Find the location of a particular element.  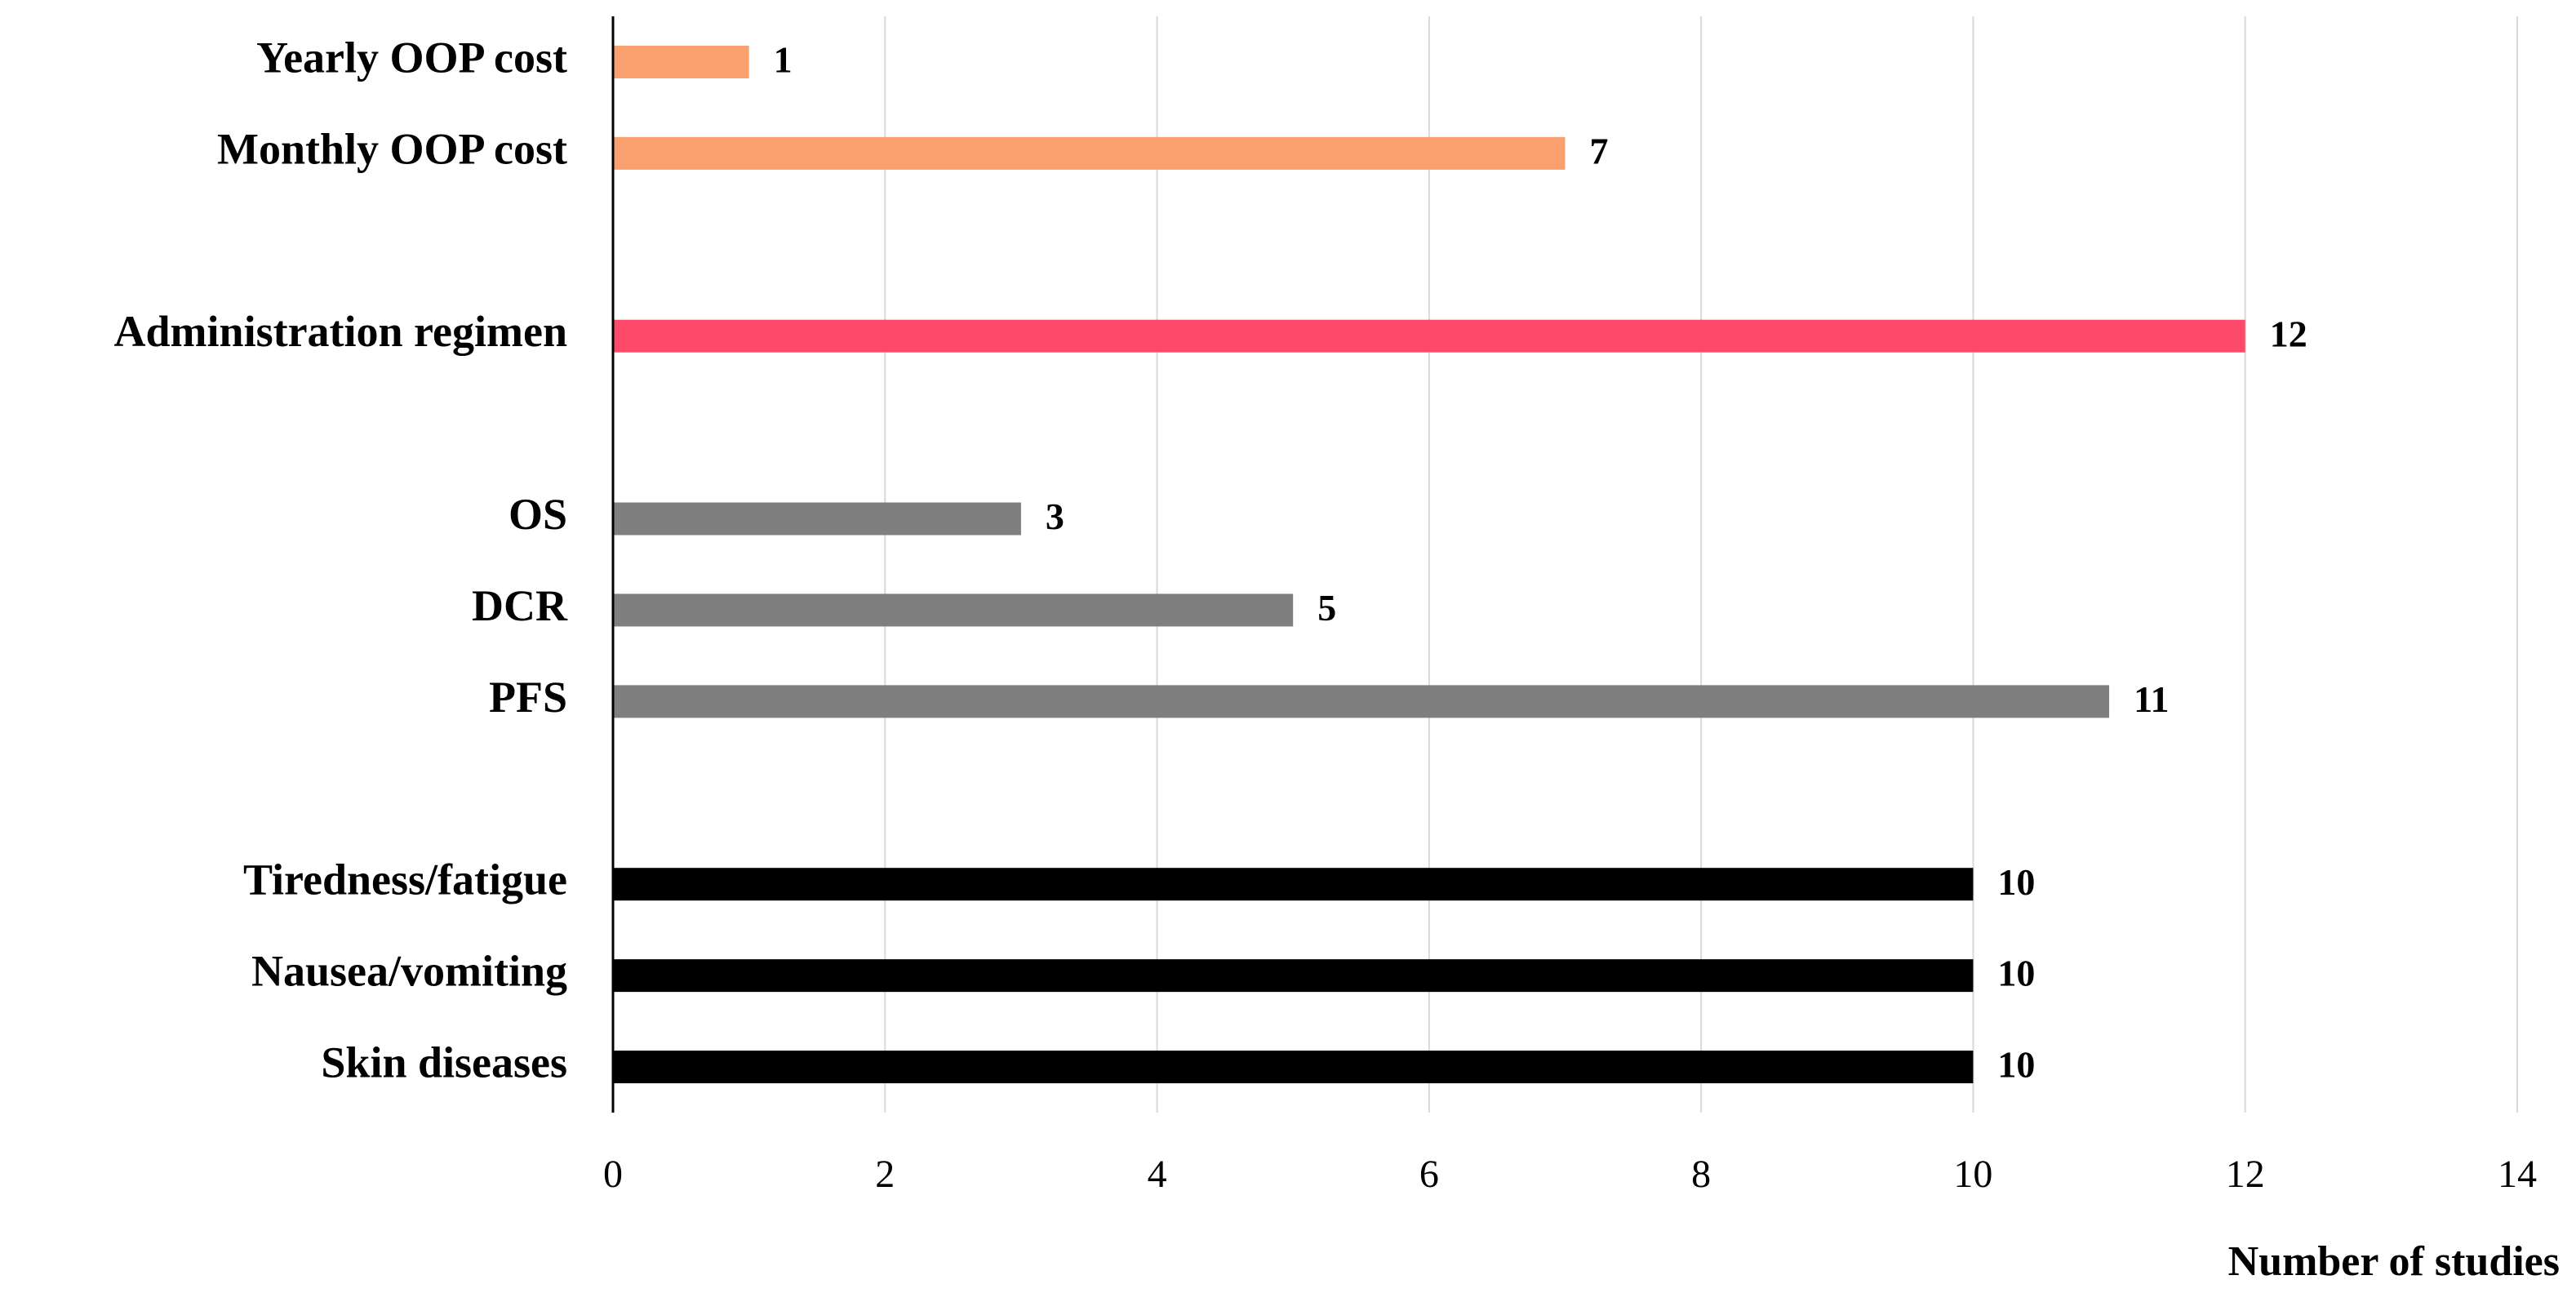

x-tick-label: 14 is located at coordinates (2517, 1174).